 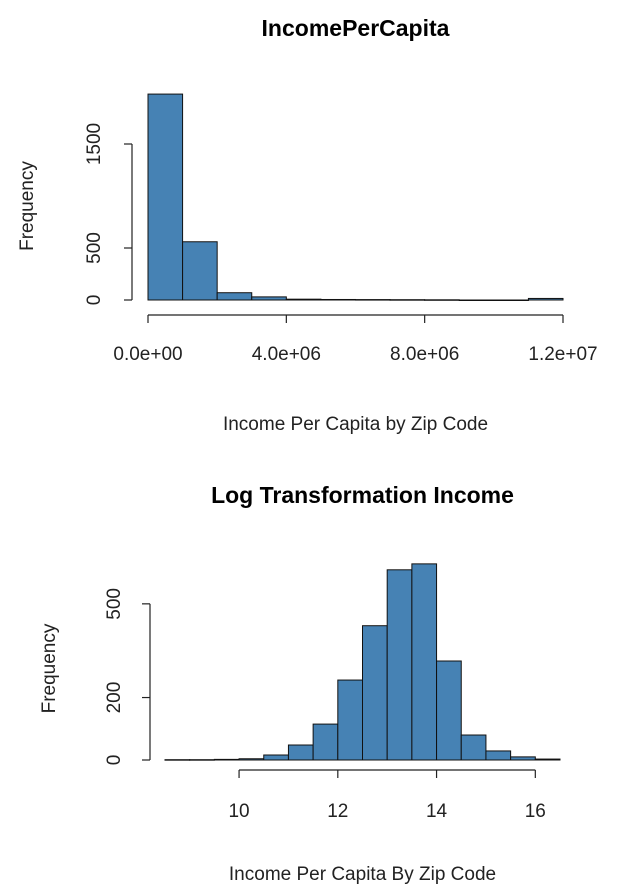 I want to click on x-axis-label: Income Per Capita By Zip Code, so click(x=362, y=874).